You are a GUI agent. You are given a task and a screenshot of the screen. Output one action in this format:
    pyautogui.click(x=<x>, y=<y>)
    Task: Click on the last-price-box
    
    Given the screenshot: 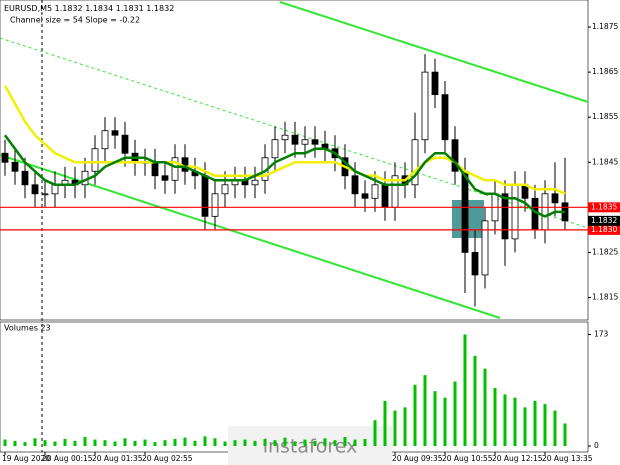 What is the action you would take?
    pyautogui.click(x=604, y=220)
    